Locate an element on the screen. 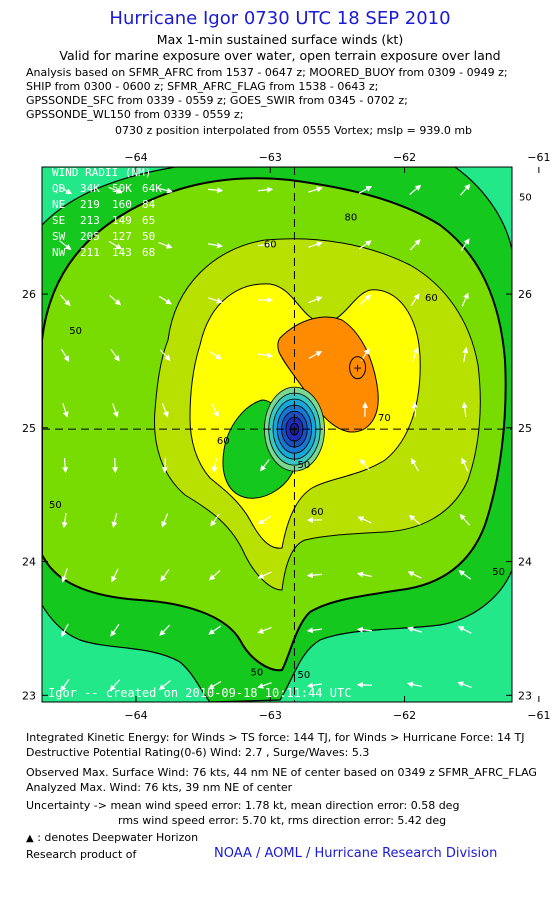 The image size is (560, 915). y-tick-label: 25 is located at coordinates (525, 428).